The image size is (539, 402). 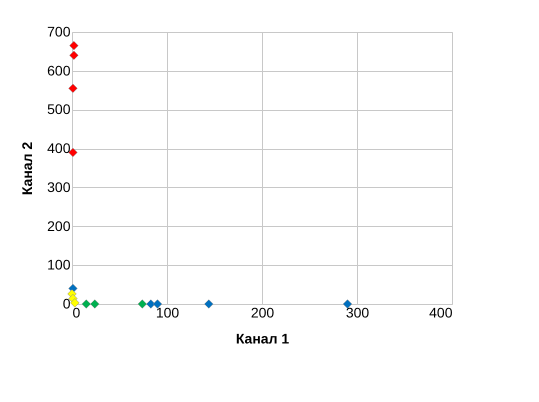 What do you see at coordinates (168, 312) in the screenshot?
I see `x-tick-label: 100` at bounding box center [168, 312].